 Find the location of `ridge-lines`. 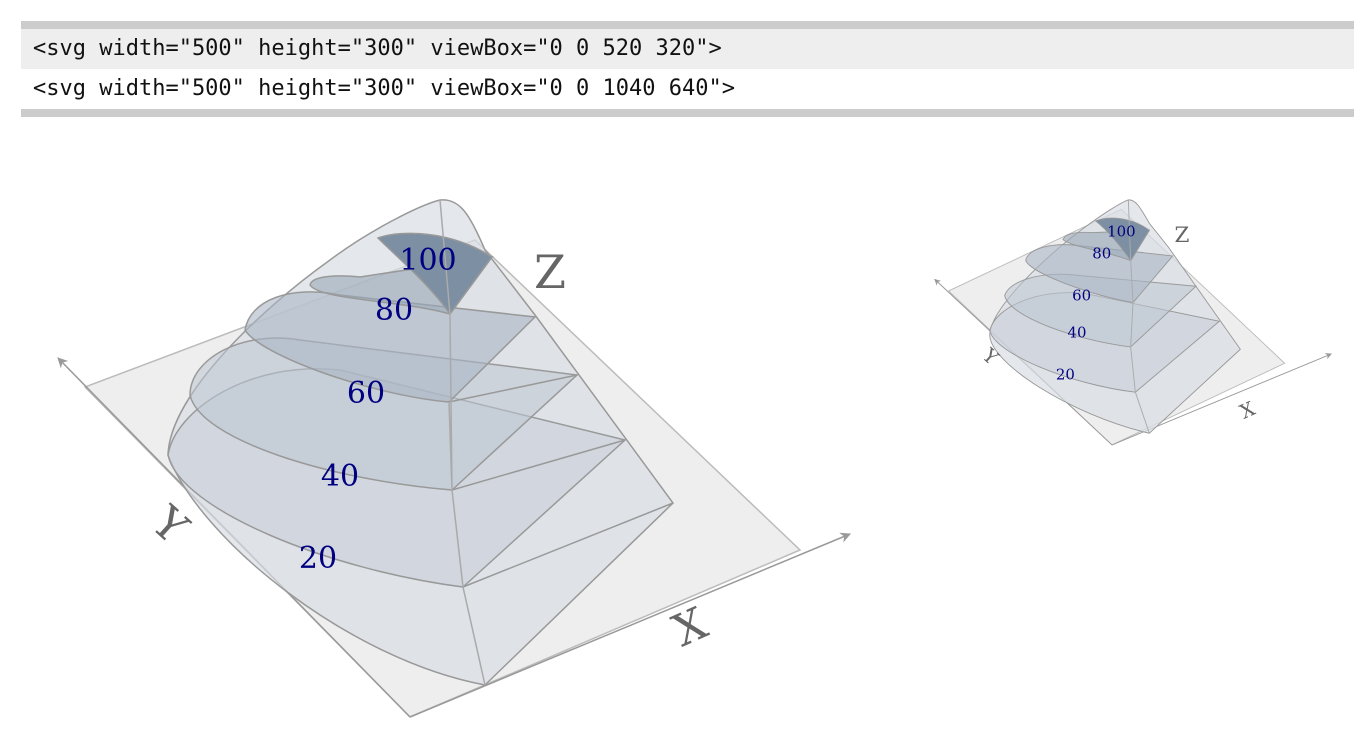

ridge-lines is located at coordinates (462, 442).